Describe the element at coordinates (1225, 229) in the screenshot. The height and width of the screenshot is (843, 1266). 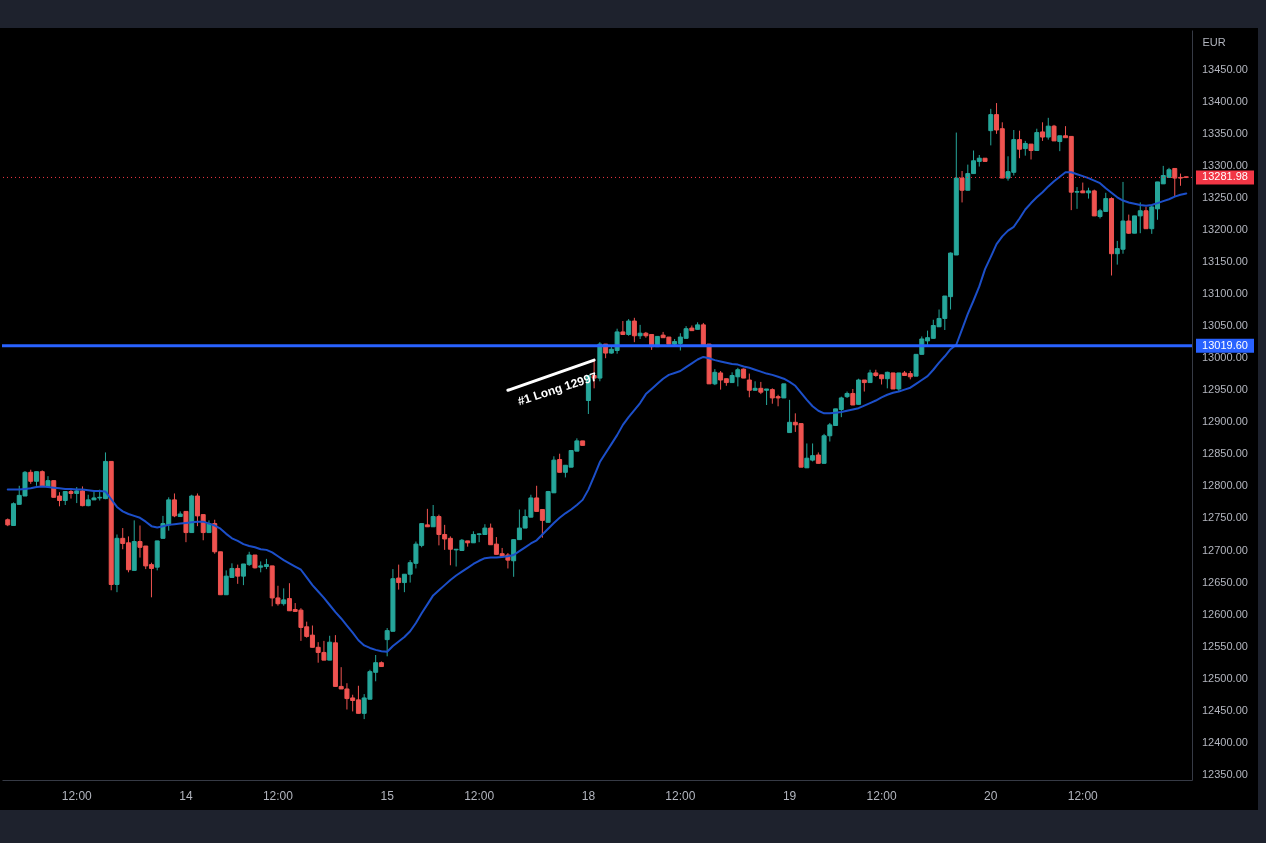
I see `y-tick-label: 13200.00` at that location.